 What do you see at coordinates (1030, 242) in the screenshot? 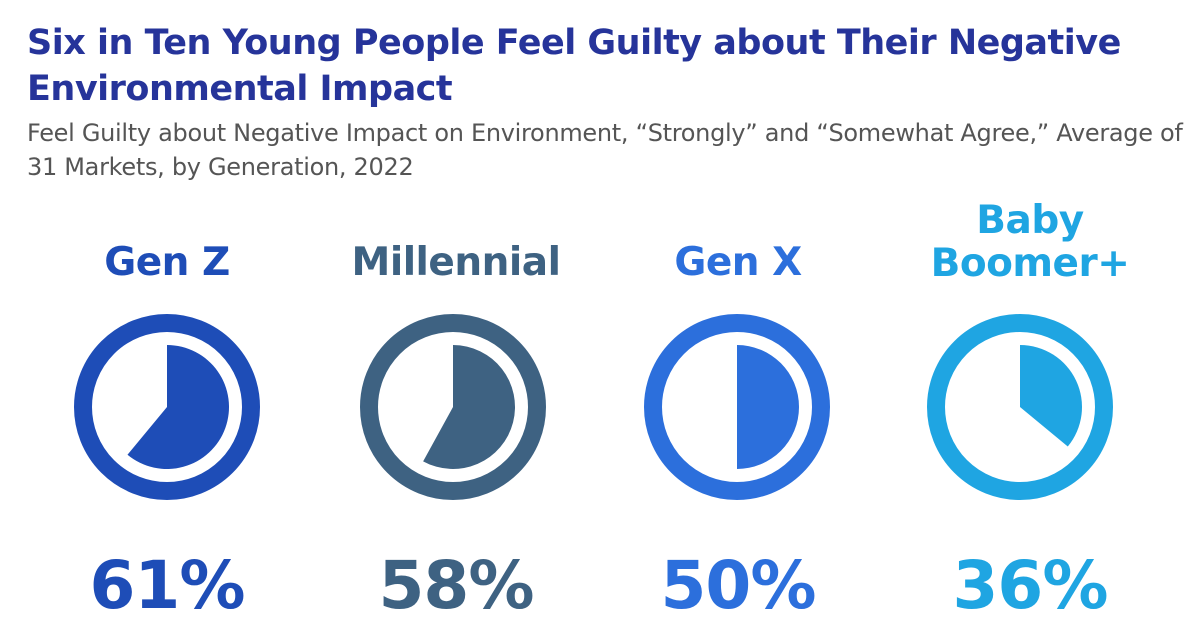
I see `label-baby-boomer: Baby Boomer+` at bounding box center [1030, 242].